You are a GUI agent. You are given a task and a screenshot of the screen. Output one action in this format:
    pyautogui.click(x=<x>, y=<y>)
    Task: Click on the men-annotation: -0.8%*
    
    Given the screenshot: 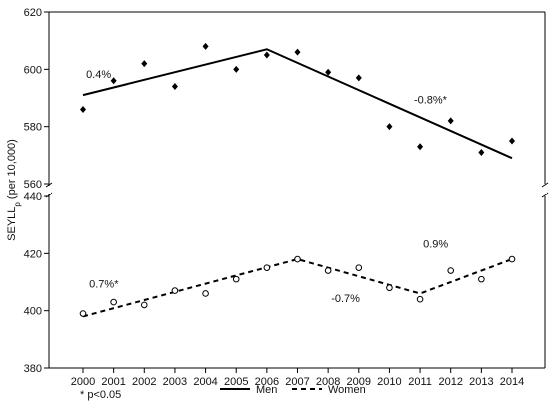 What is the action you would take?
    pyautogui.click(x=431, y=101)
    